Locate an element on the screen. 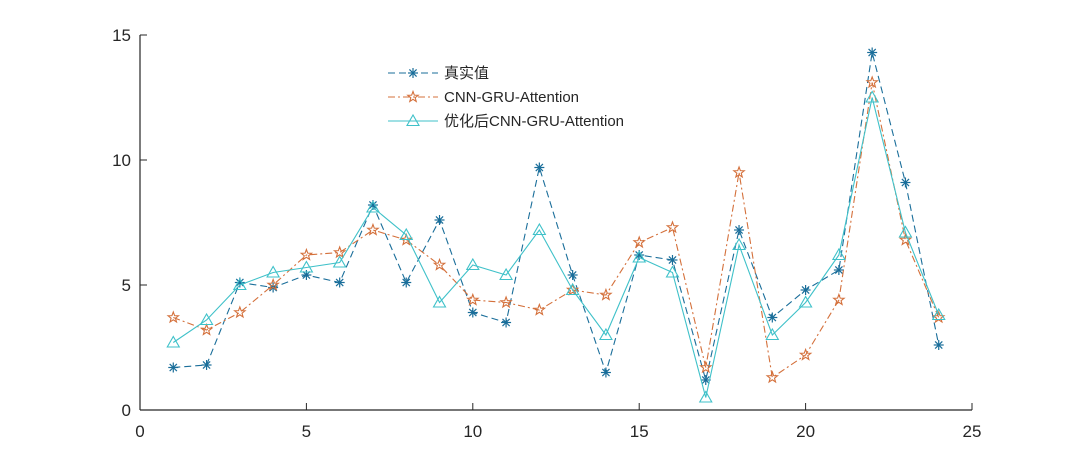  legend-entry: 优化后CNN-GRU-Attention is located at coordinates (506, 121).